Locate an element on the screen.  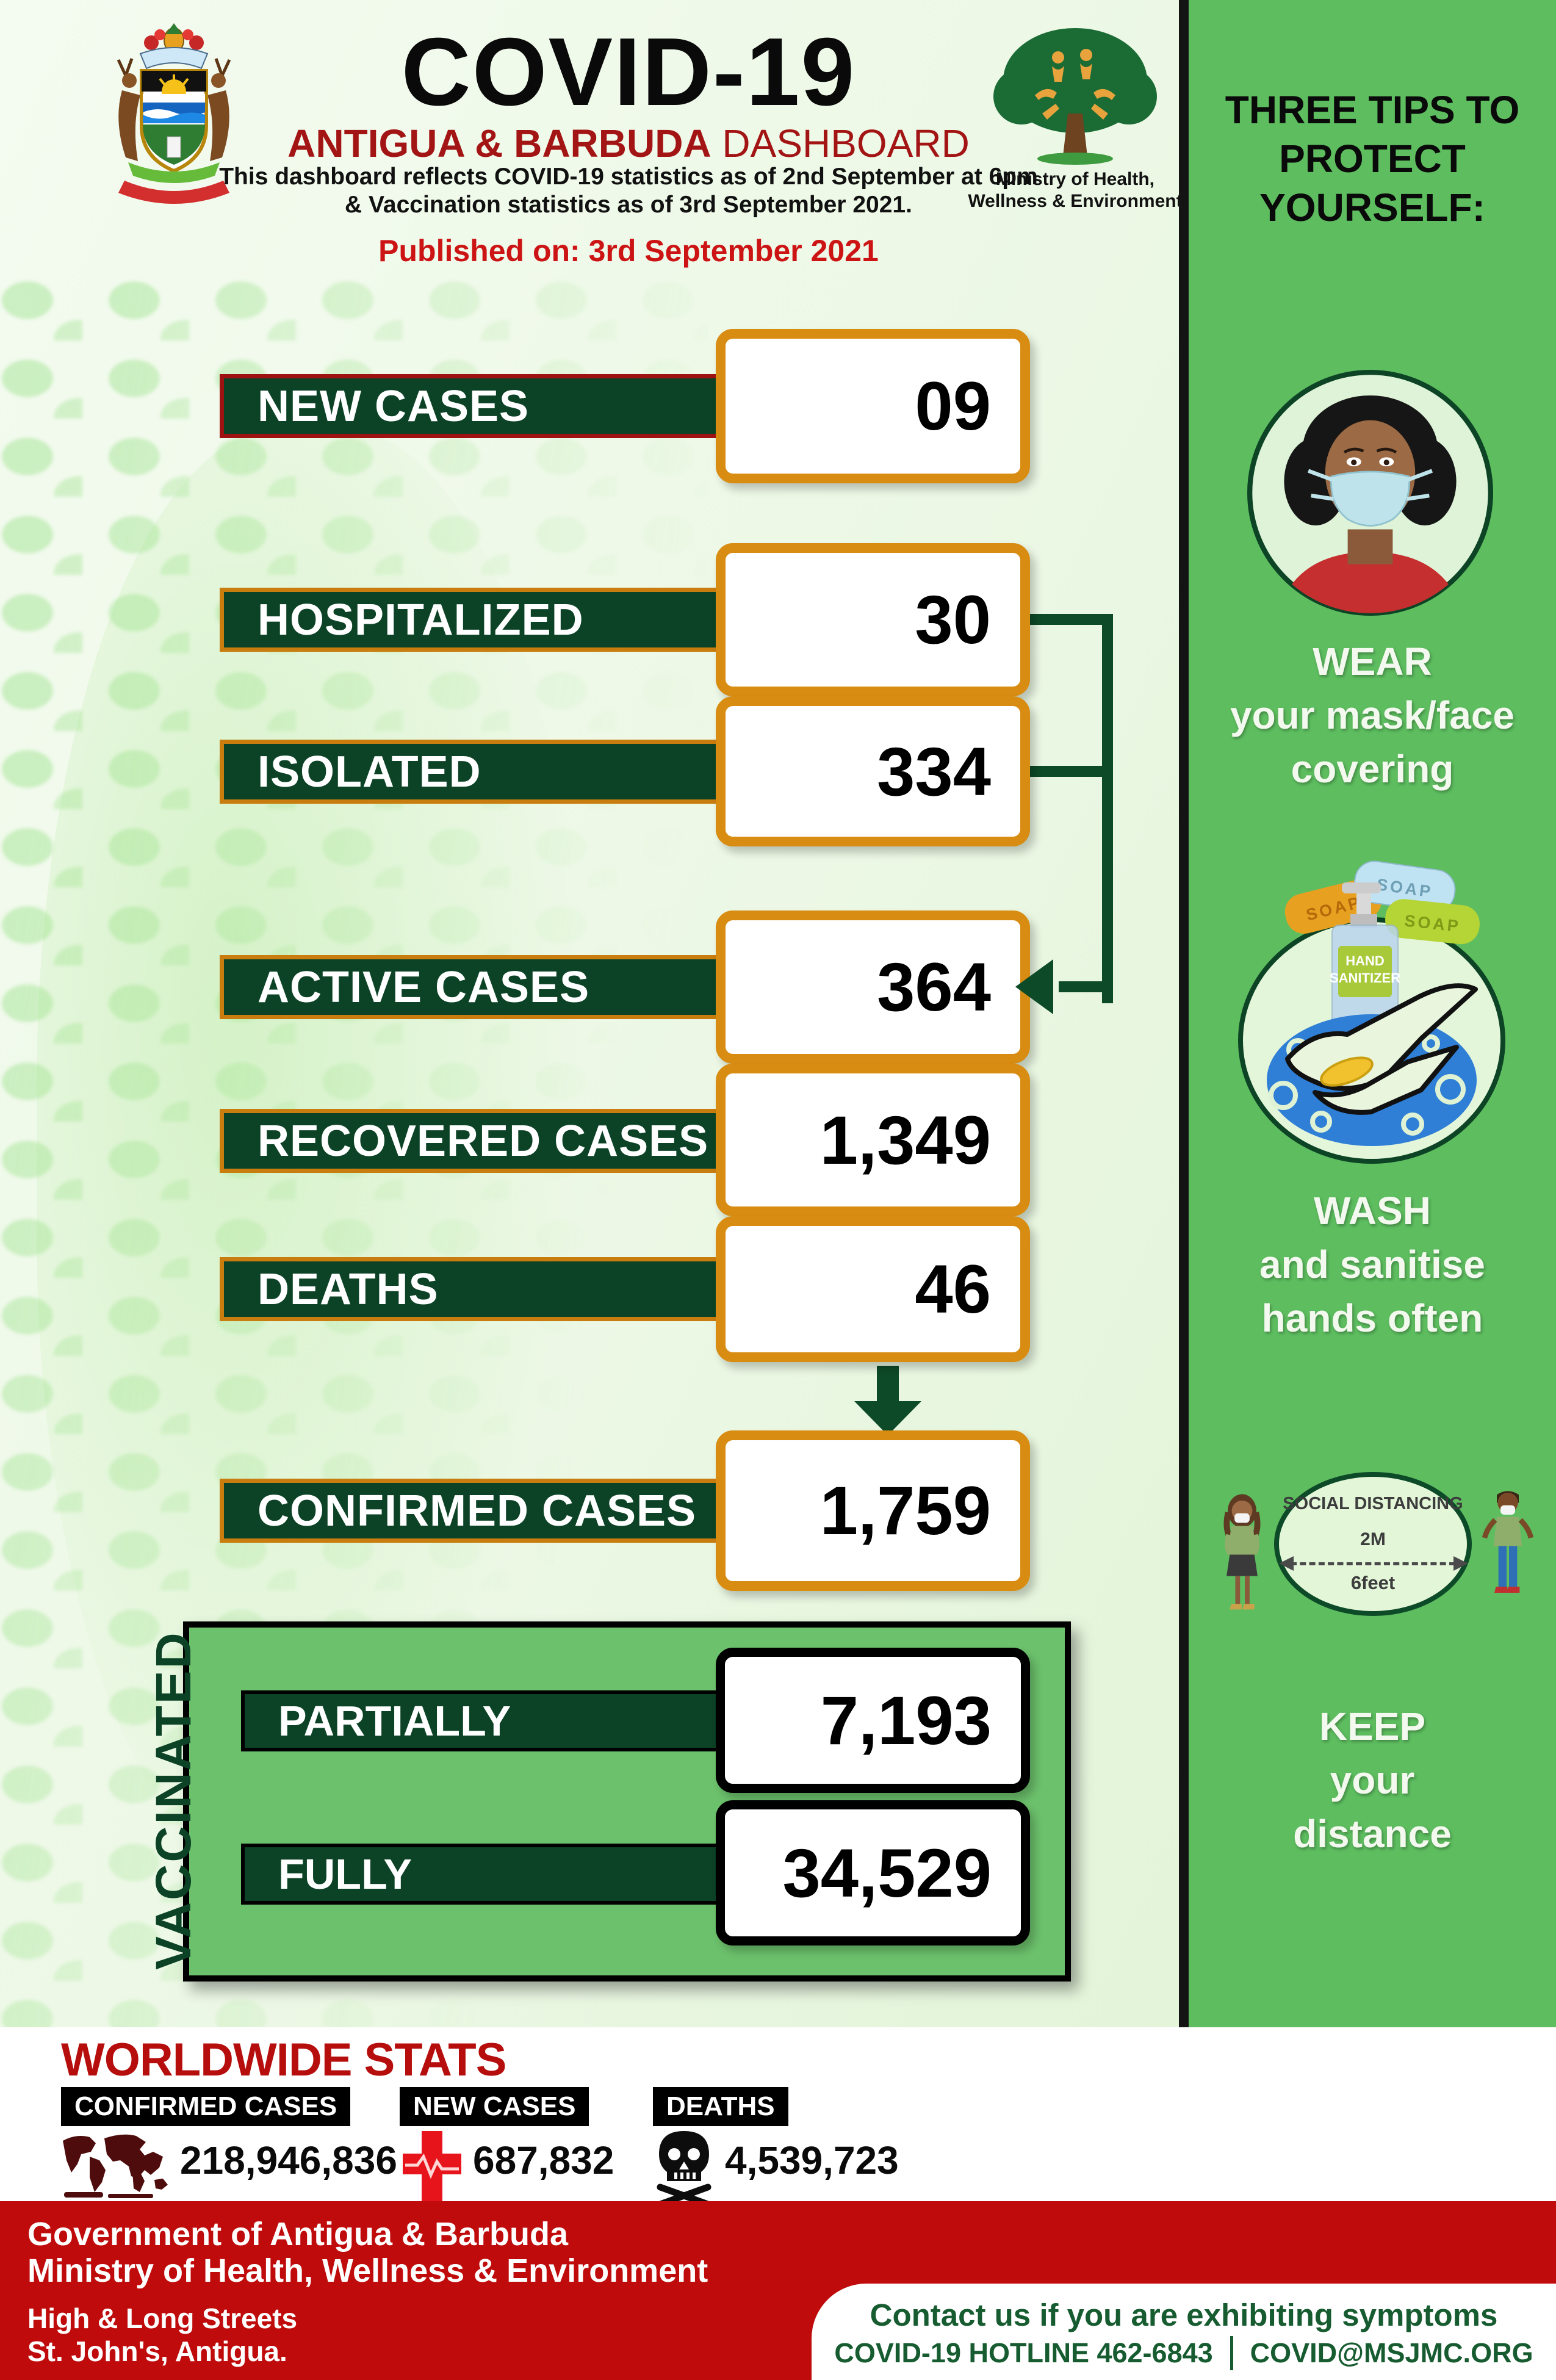
distancing-woman-figure-icon is located at coordinates (1242, 1552).